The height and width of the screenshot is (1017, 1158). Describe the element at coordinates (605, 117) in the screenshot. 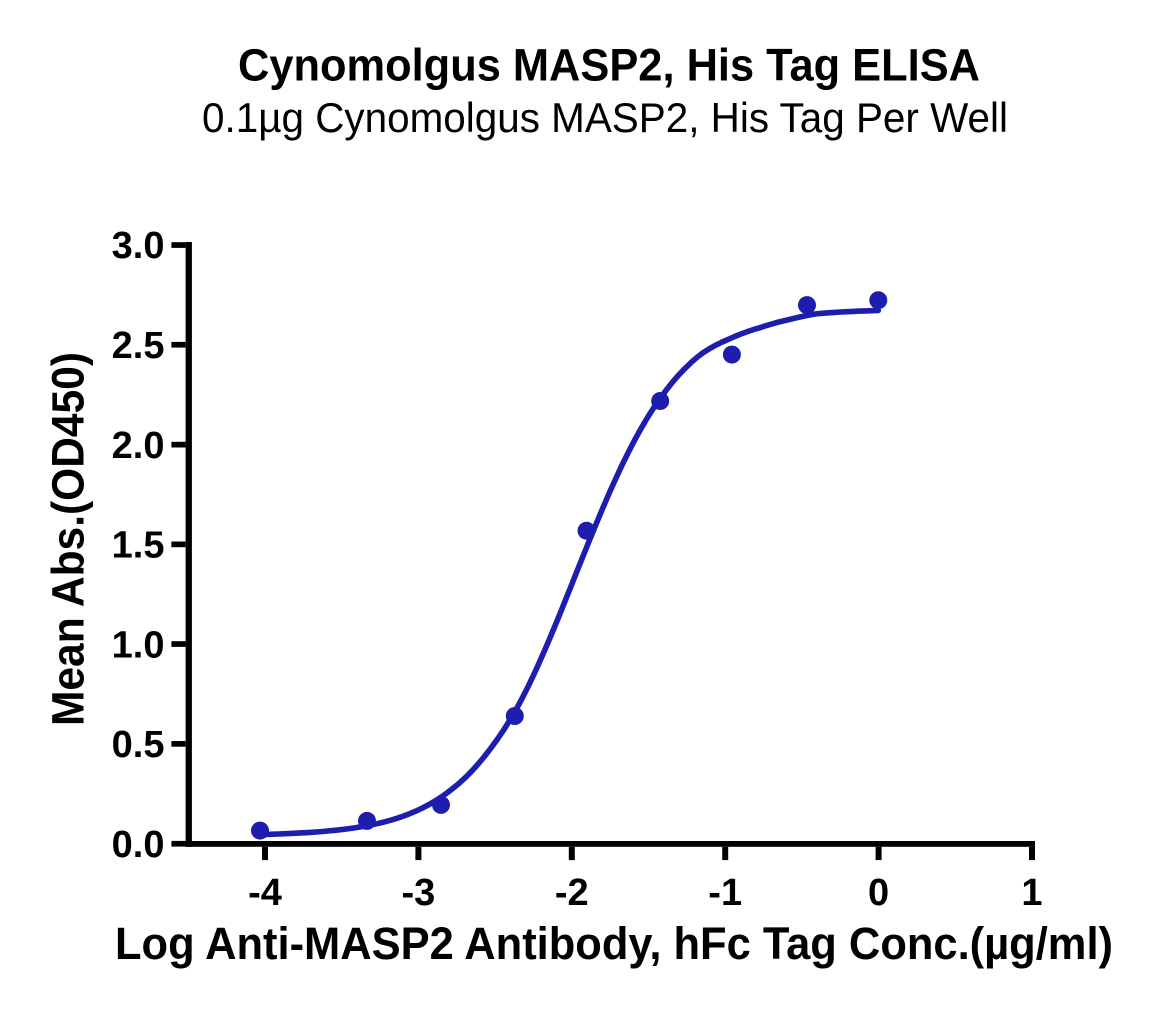

I see `svg-text:0.1µg Cynomolgus MASP2, His Ta: 0.1µg Cynomolgus MASP2, His Tag Per Well` at that location.